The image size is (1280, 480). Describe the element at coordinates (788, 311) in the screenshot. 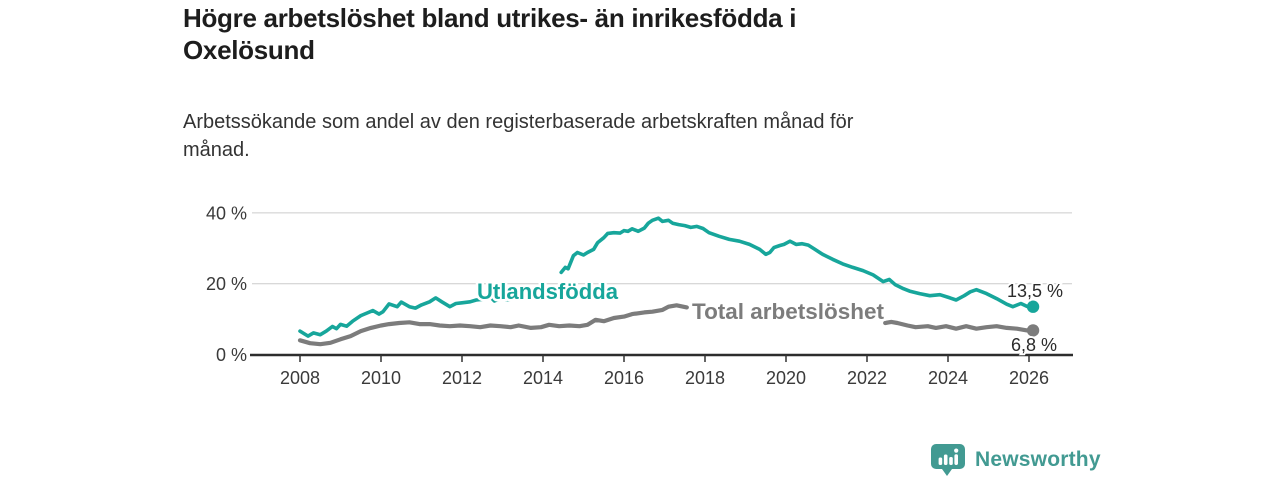

I see `series-label-total-arbetsl-shet: Total arbetslöshet` at that location.